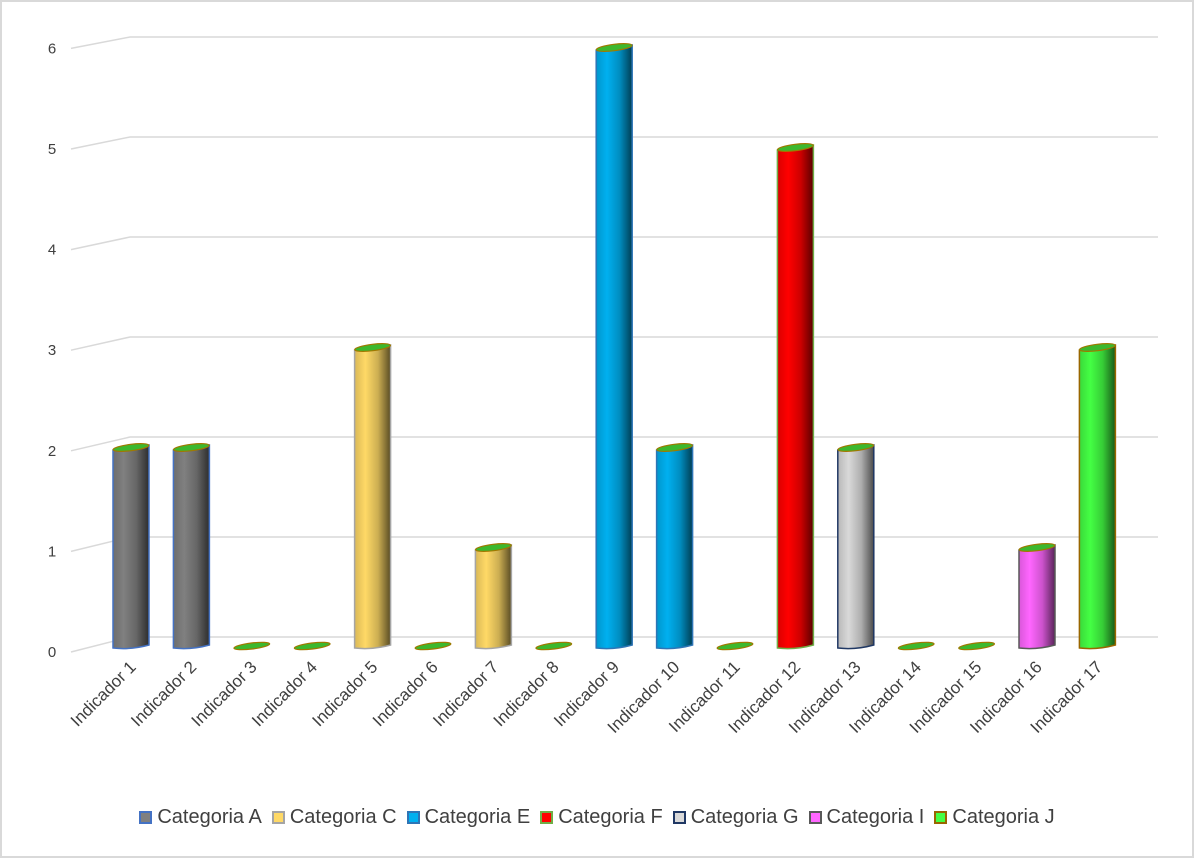 This screenshot has height=858, width=1194. I want to click on legend-label: Categoria E, so click(477, 817).